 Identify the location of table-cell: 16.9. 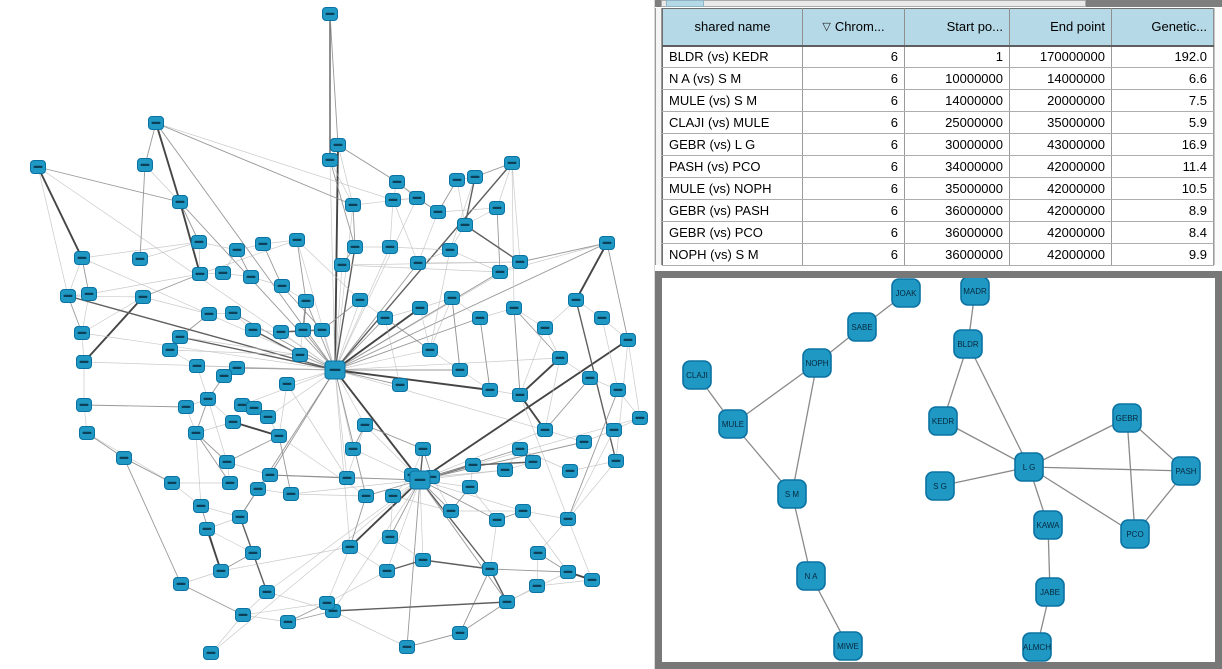
(1162, 144).